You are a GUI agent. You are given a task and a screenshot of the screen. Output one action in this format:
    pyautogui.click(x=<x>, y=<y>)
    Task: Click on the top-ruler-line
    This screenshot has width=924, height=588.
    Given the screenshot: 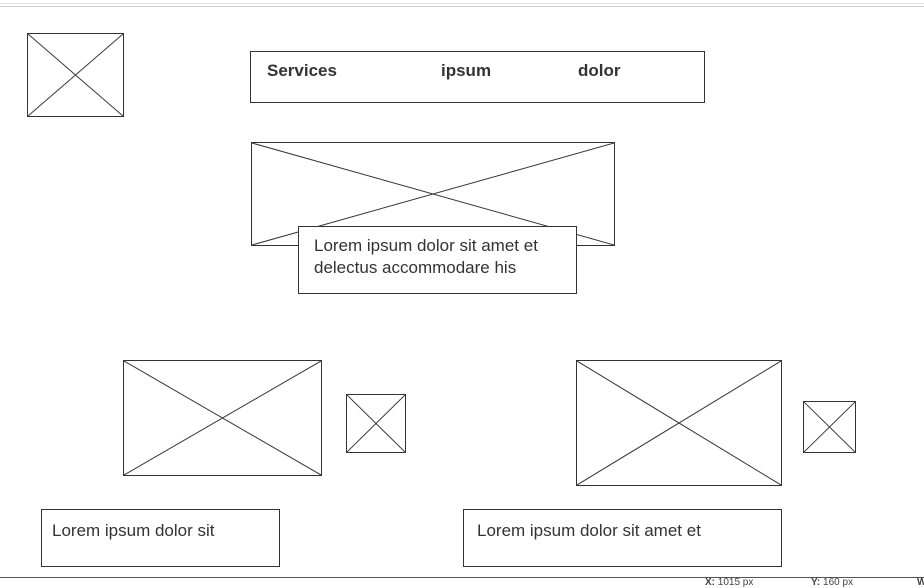 What is the action you would take?
    pyautogui.click(x=462, y=3)
    